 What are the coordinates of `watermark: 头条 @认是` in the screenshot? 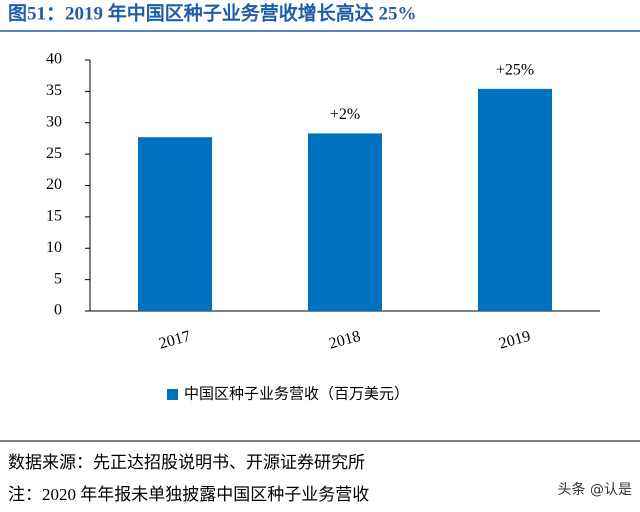 It's located at (595, 489).